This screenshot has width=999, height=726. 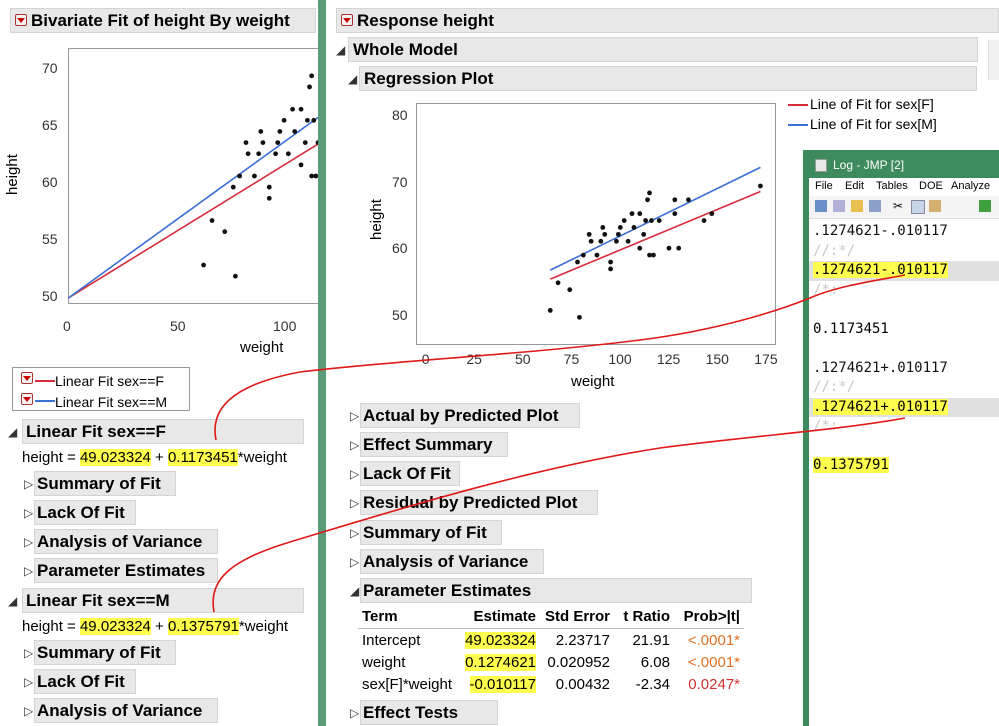 What do you see at coordinates (918, 207) in the screenshot?
I see `copy-icon` at bounding box center [918, 207].